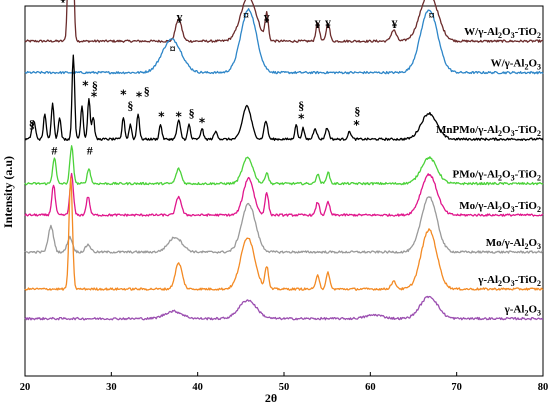  What do you see at coordinates (513, 244) in the screenshot?
I see `series-label: Mo/γ-Al2O3` at bounding box center [513, 244].